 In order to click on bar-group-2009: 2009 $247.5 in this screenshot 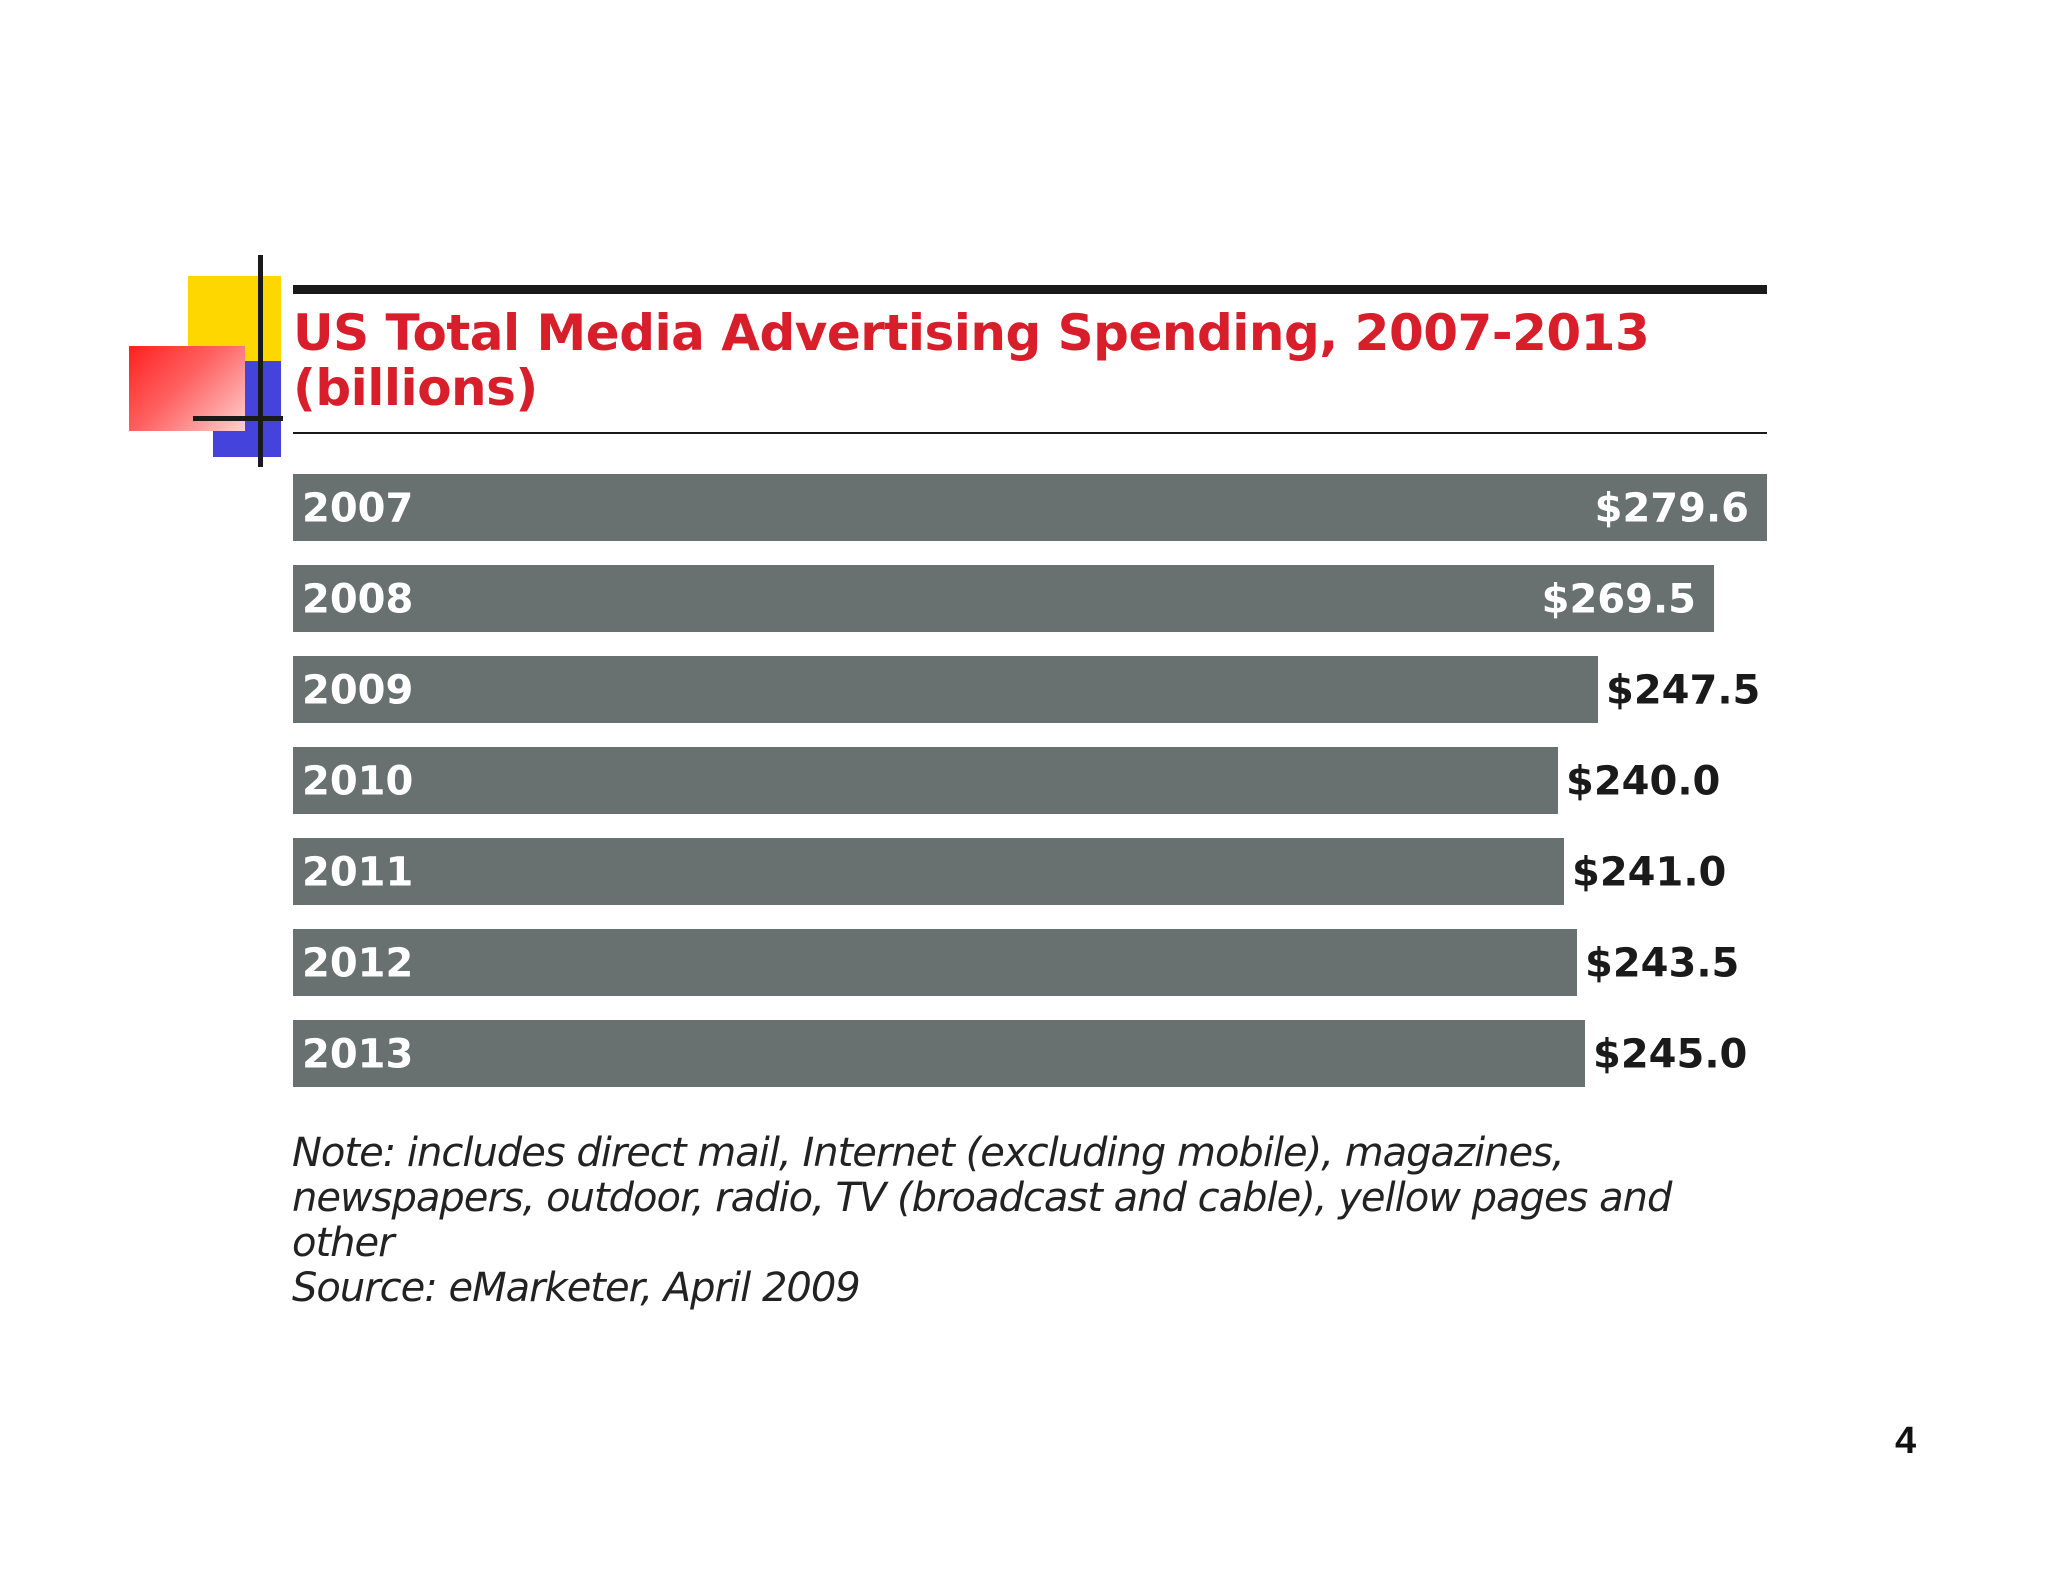, I will do `click(1026, 689)`.